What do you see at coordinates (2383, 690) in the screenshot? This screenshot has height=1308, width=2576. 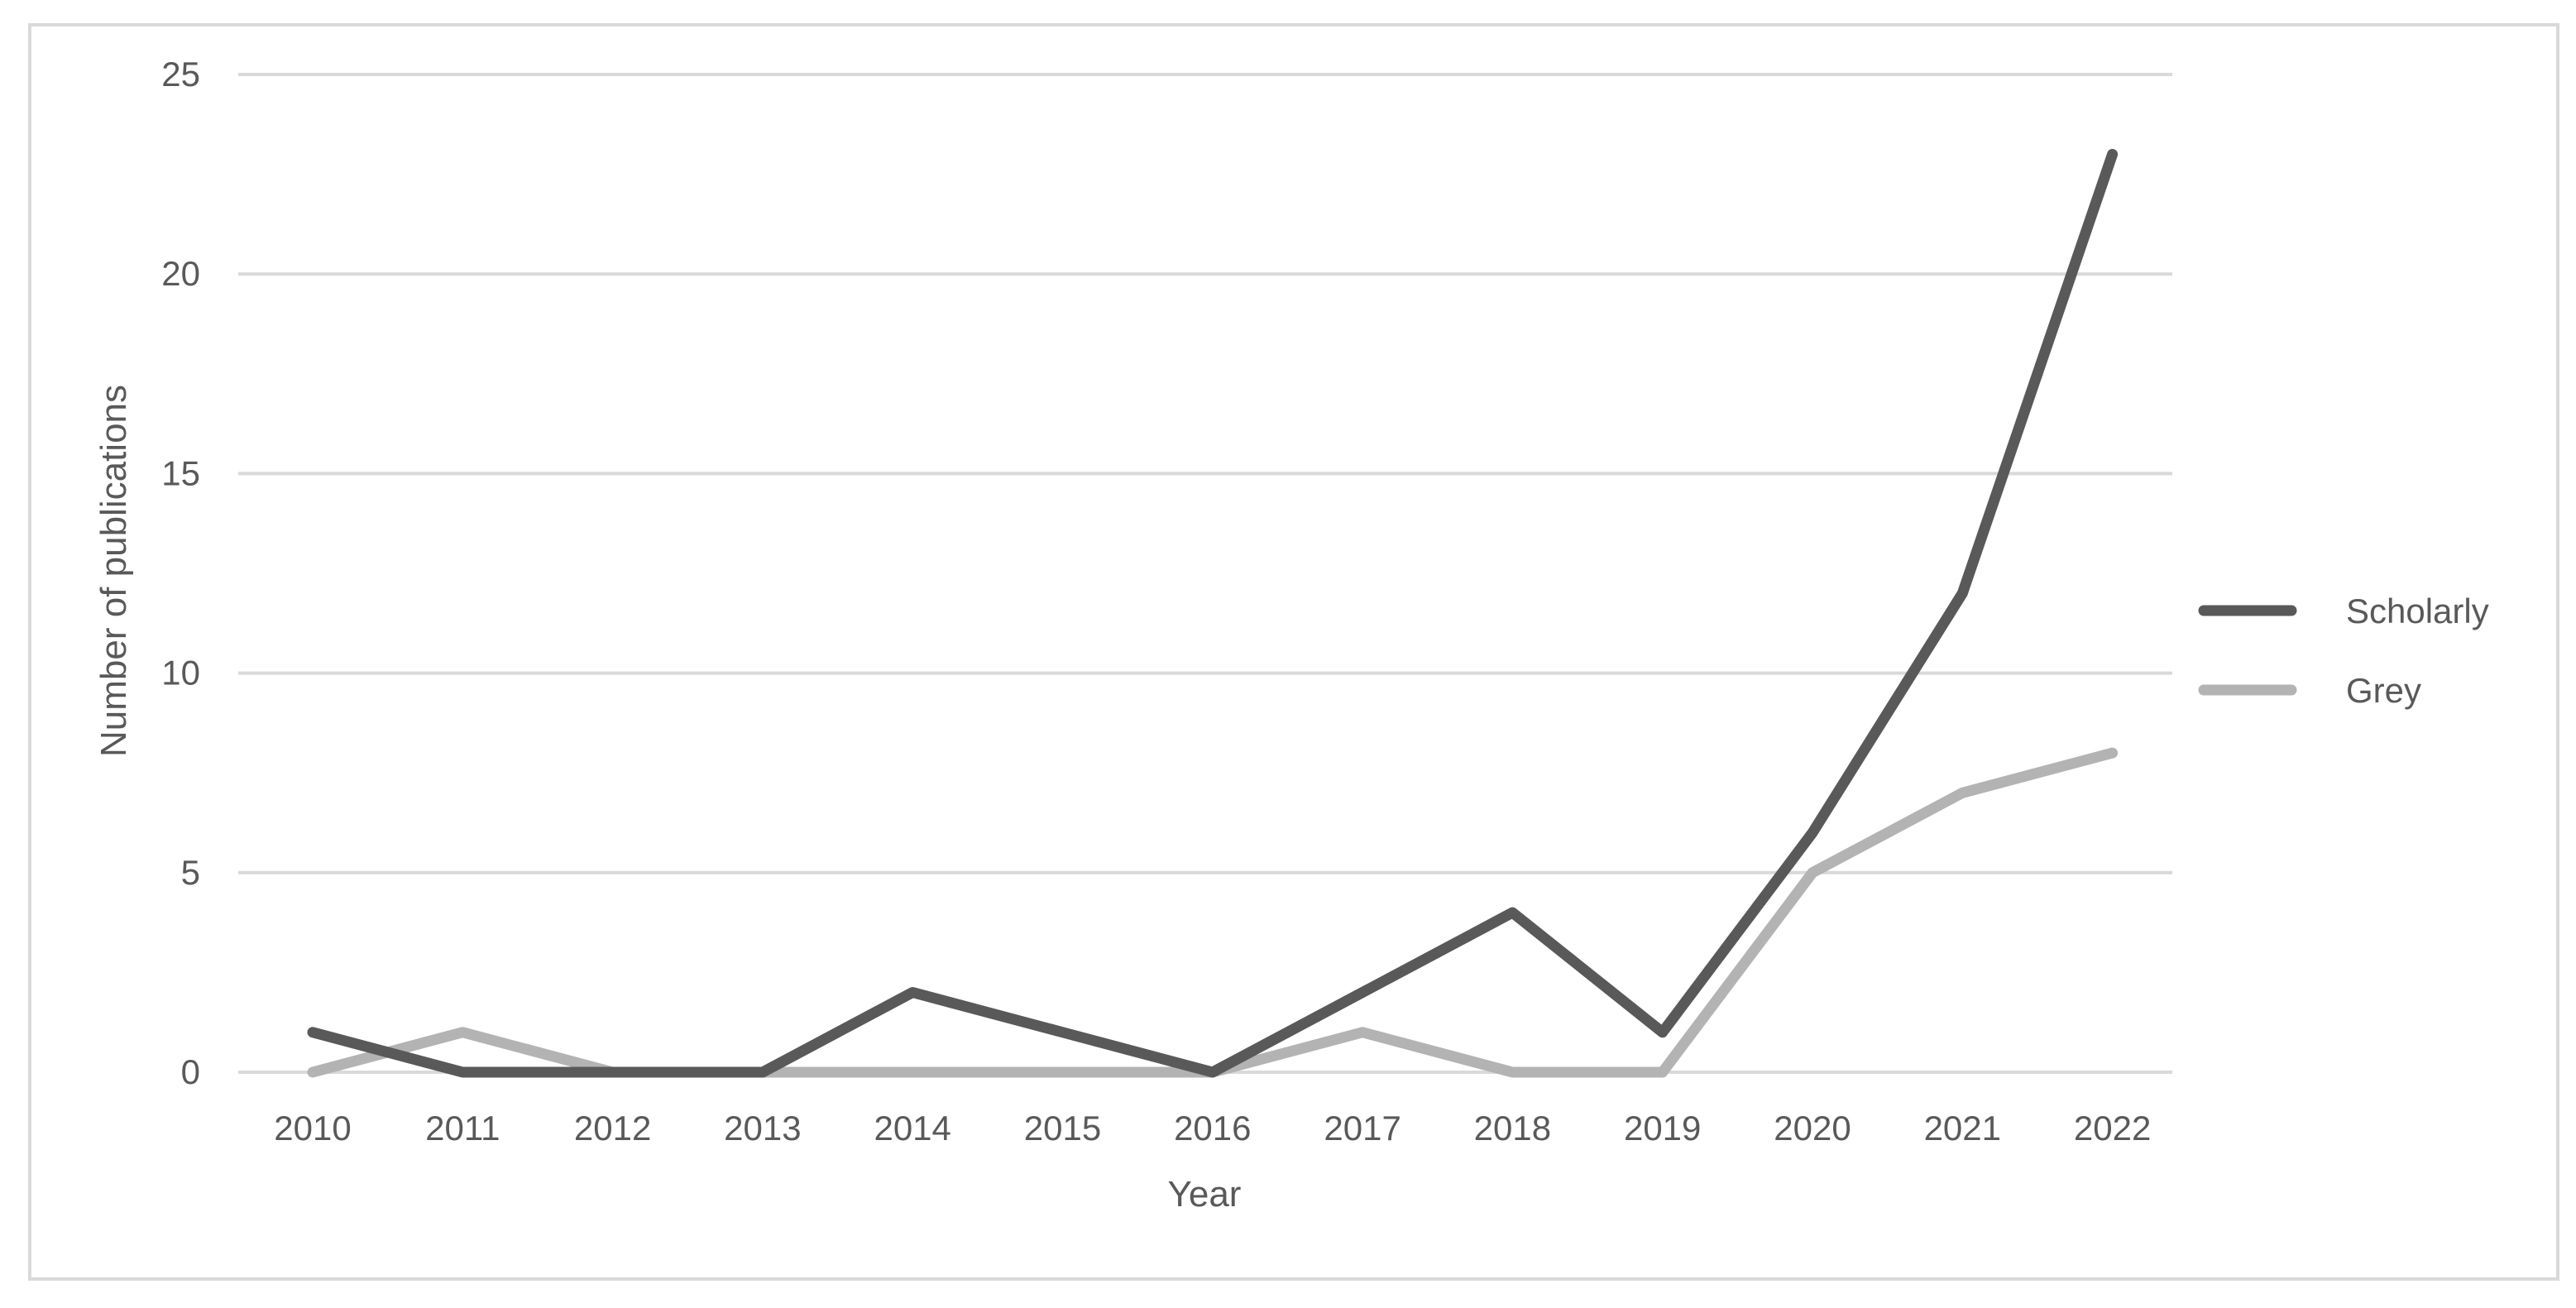 I see `legend-label-grey: Grey` at bounding box center [2383, 690].